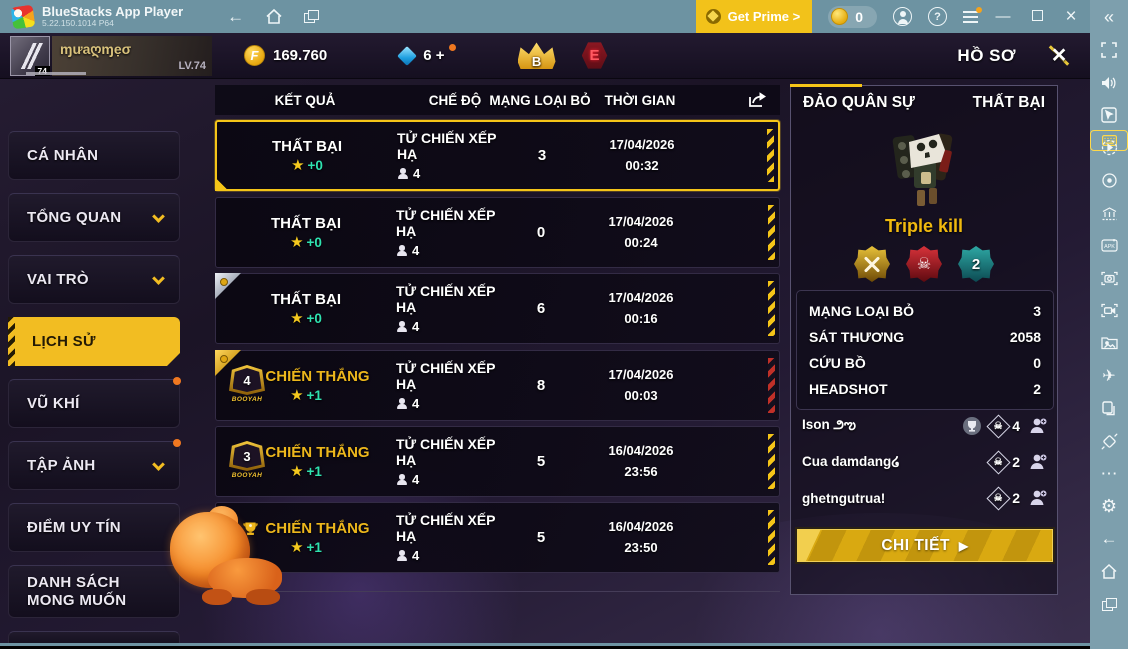 The width and height of the screenshot is (1128, 649). I want to click on profile-close-button: ×, so click(1059, 56).